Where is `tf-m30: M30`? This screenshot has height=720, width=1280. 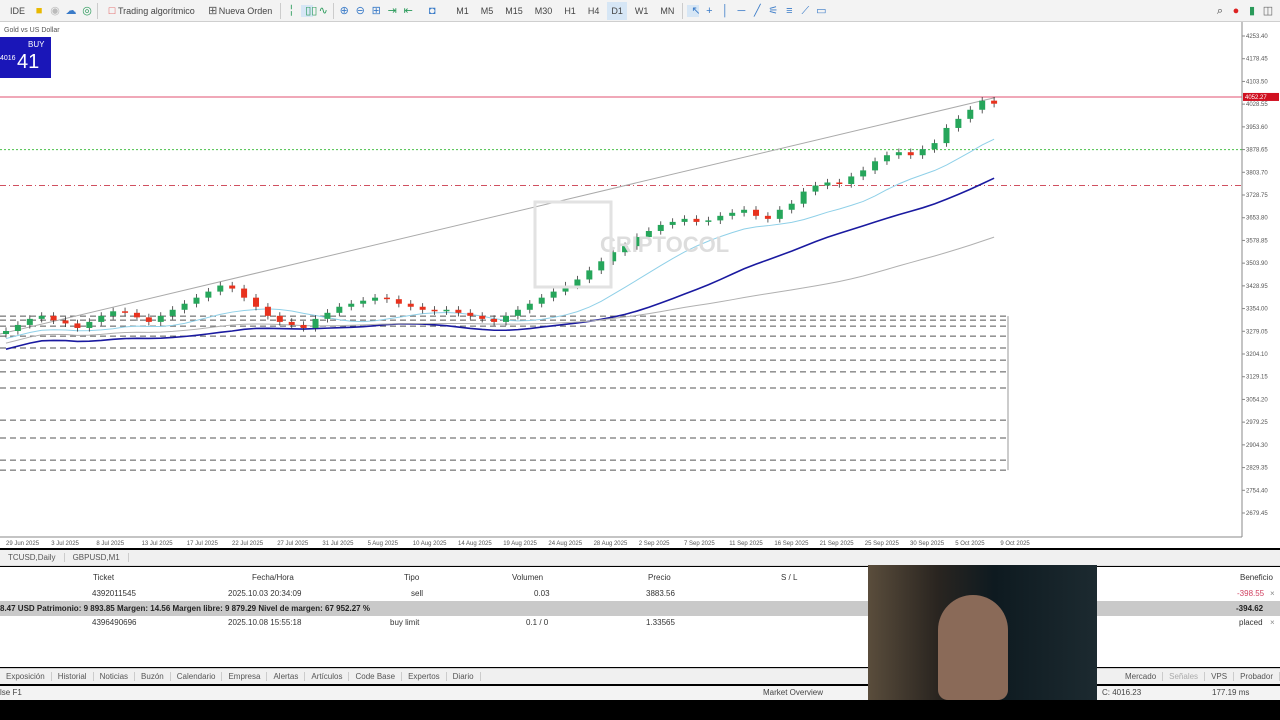 tf-m30: M30 is located at coordinates (543, 10).